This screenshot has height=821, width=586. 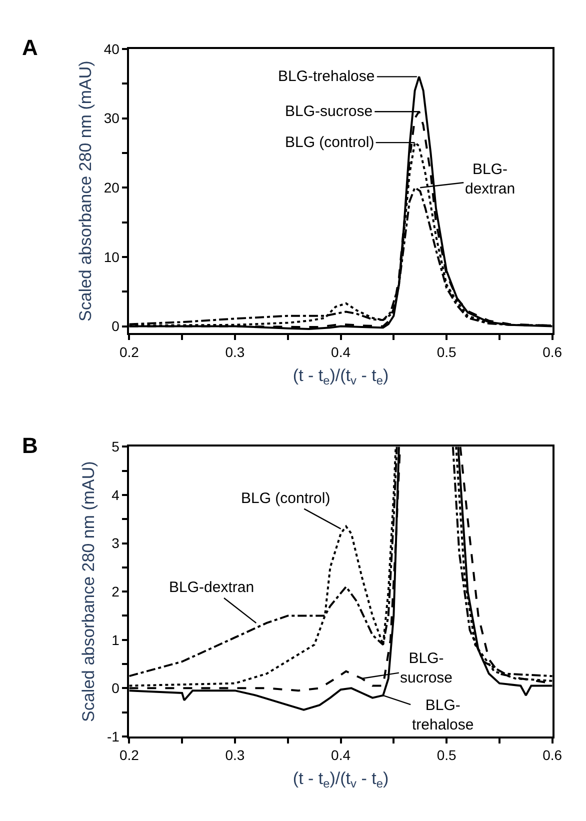 I want to click on annotation: BLG-trehalose, so click(x=326, y=76).